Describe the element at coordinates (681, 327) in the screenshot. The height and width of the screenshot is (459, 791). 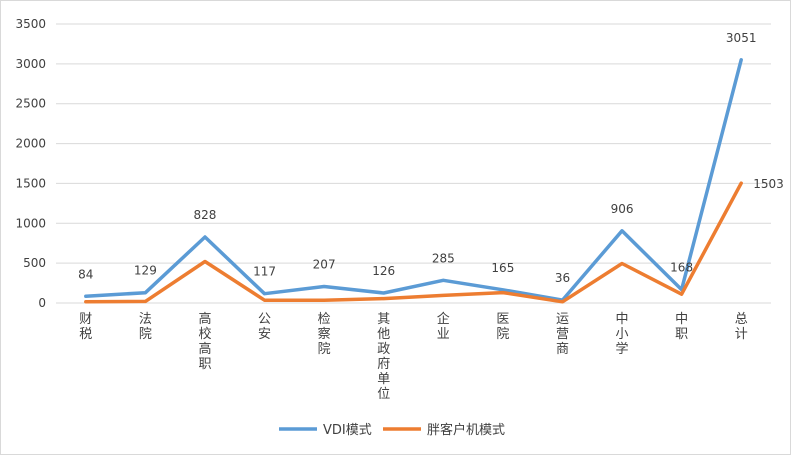
I see `x-category-label: 中职` at that location.